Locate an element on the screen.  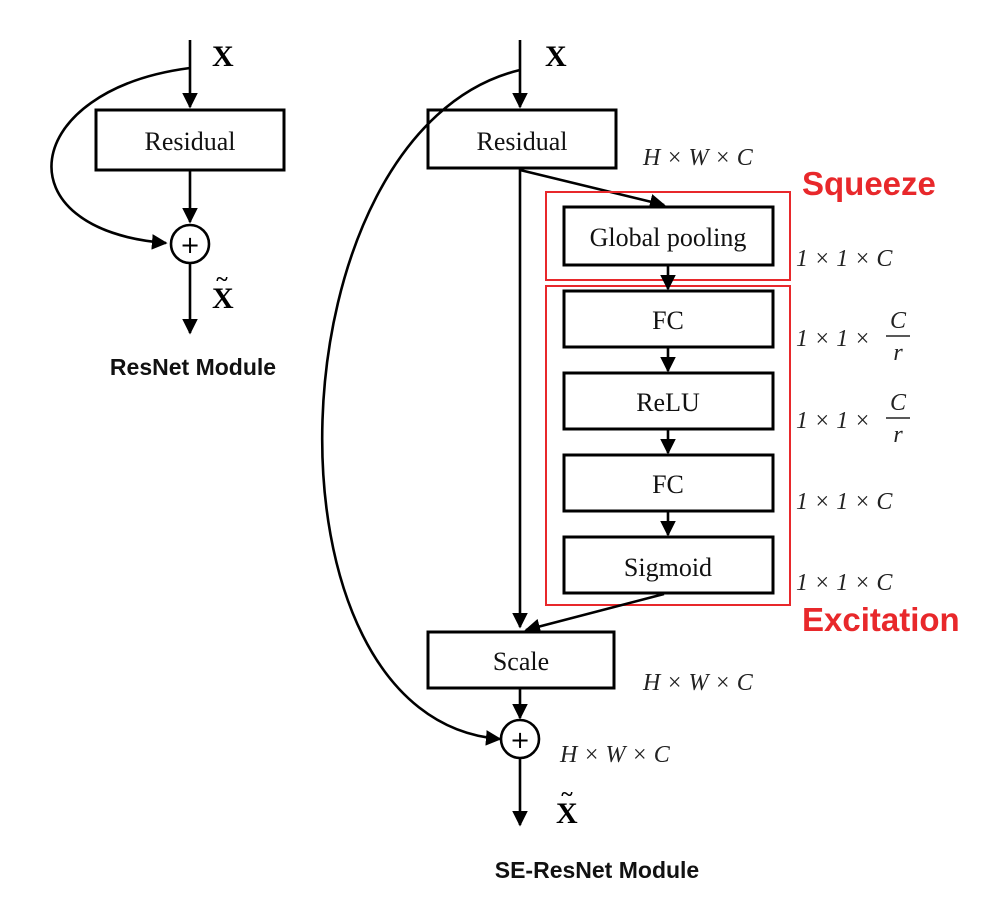
fc1-dims-numerator: C is located at coordinates (898, 321).